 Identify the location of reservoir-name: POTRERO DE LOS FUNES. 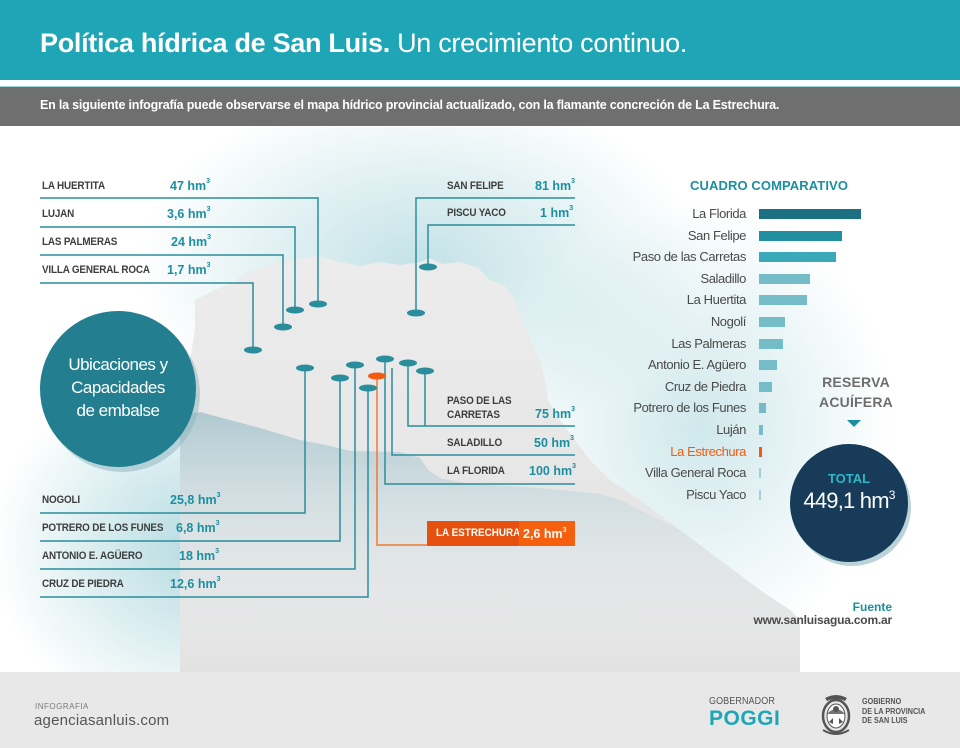
(103, 528).